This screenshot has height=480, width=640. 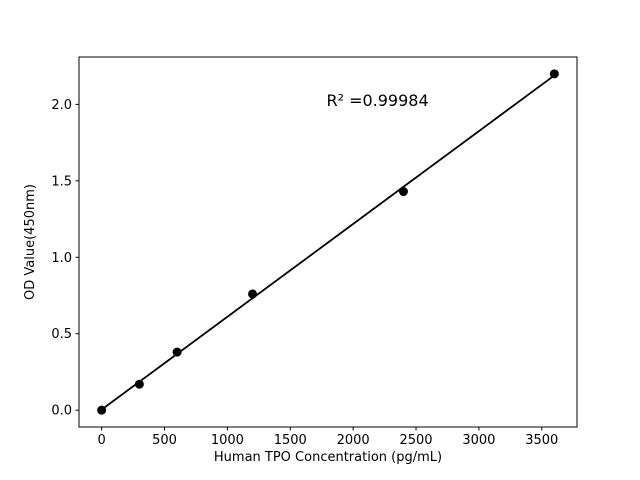 I want to click on x-axis: 0 500 1000 1500 2000 2500 3000 3500, so click(x=327, y=437).